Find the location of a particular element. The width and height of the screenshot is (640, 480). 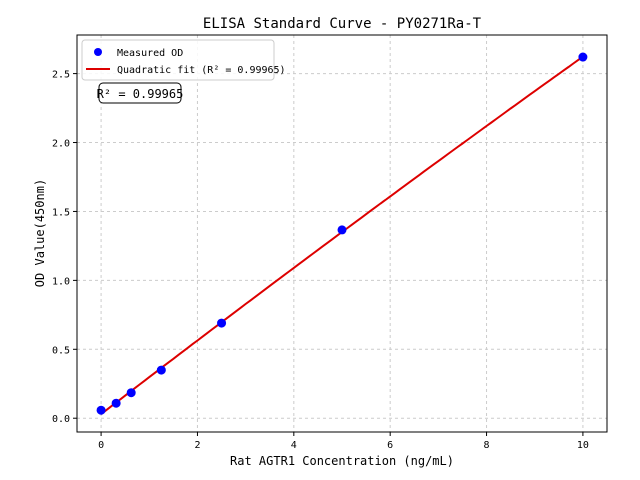

x-axis-label: Rat AGTR1 Concentration (ng/mL) is located at coordinates (342, 461).